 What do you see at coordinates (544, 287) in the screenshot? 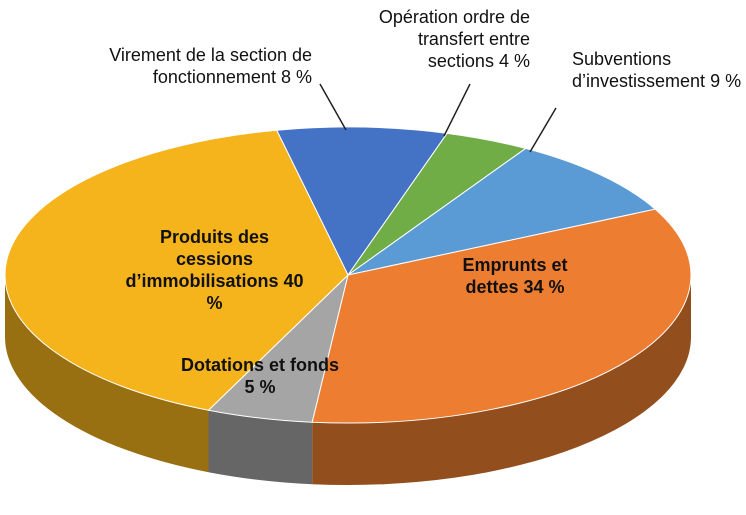
I see `value-label: 34 %` at bounding box center [544, 287].